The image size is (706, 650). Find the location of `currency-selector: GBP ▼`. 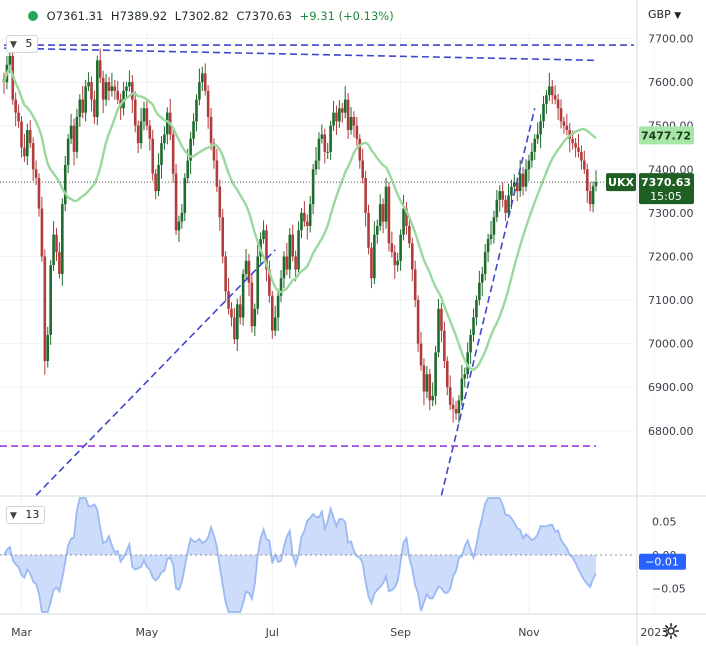

currency-selector: GBP ▼ is located at coordinates (664, 14).